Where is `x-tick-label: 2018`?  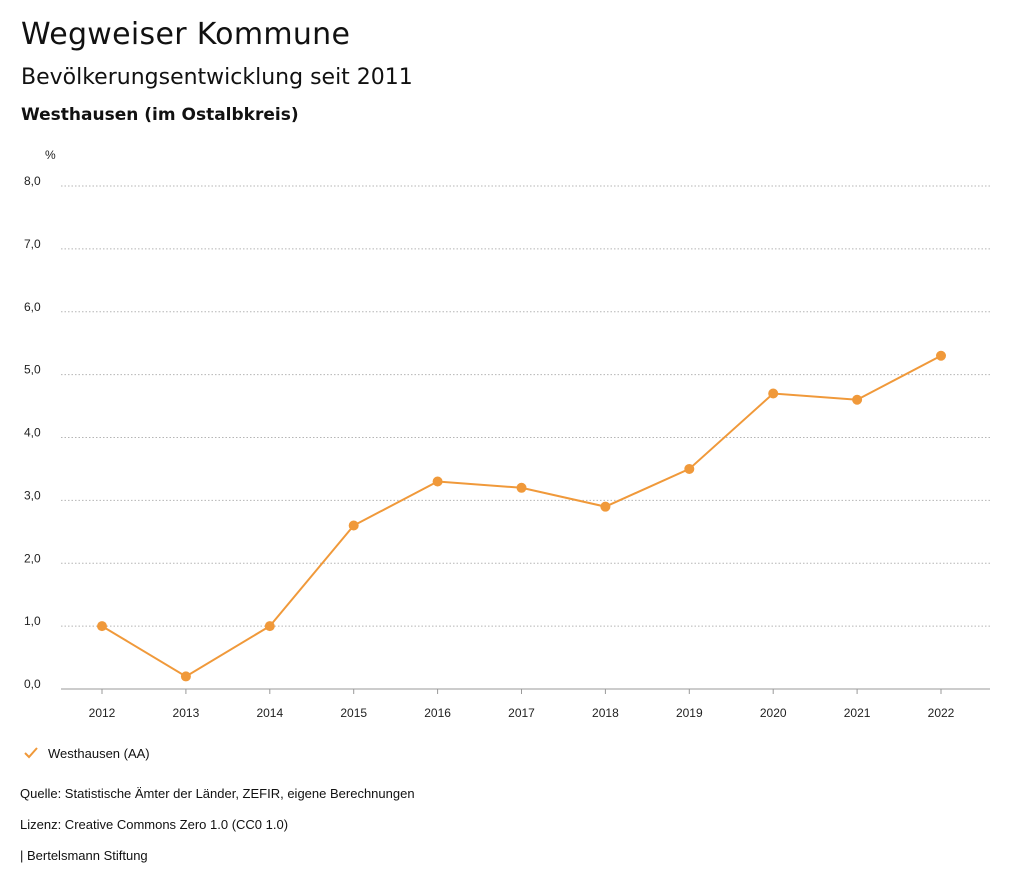
x-tick-label: 2018 is located at coordinates (605, 713).